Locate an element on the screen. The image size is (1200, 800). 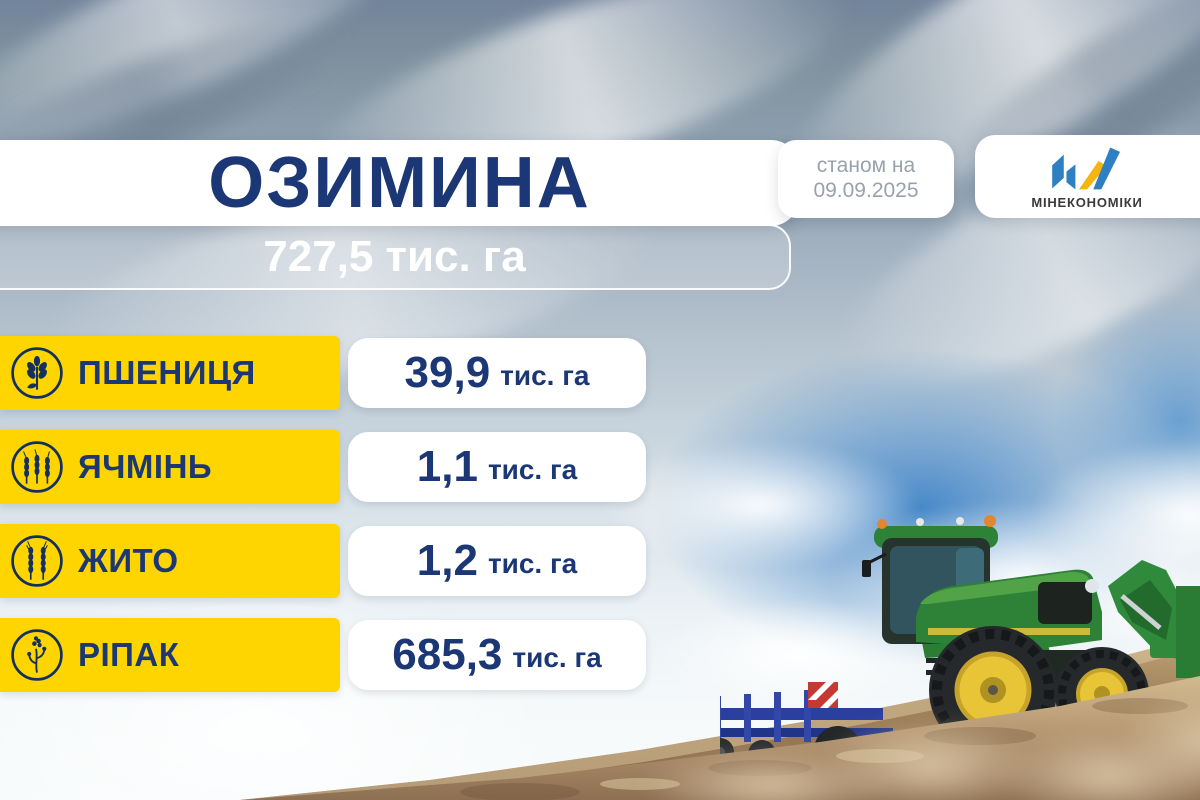
date-badge-line2: 09.09.2025 is located at coordinates (866, 190).